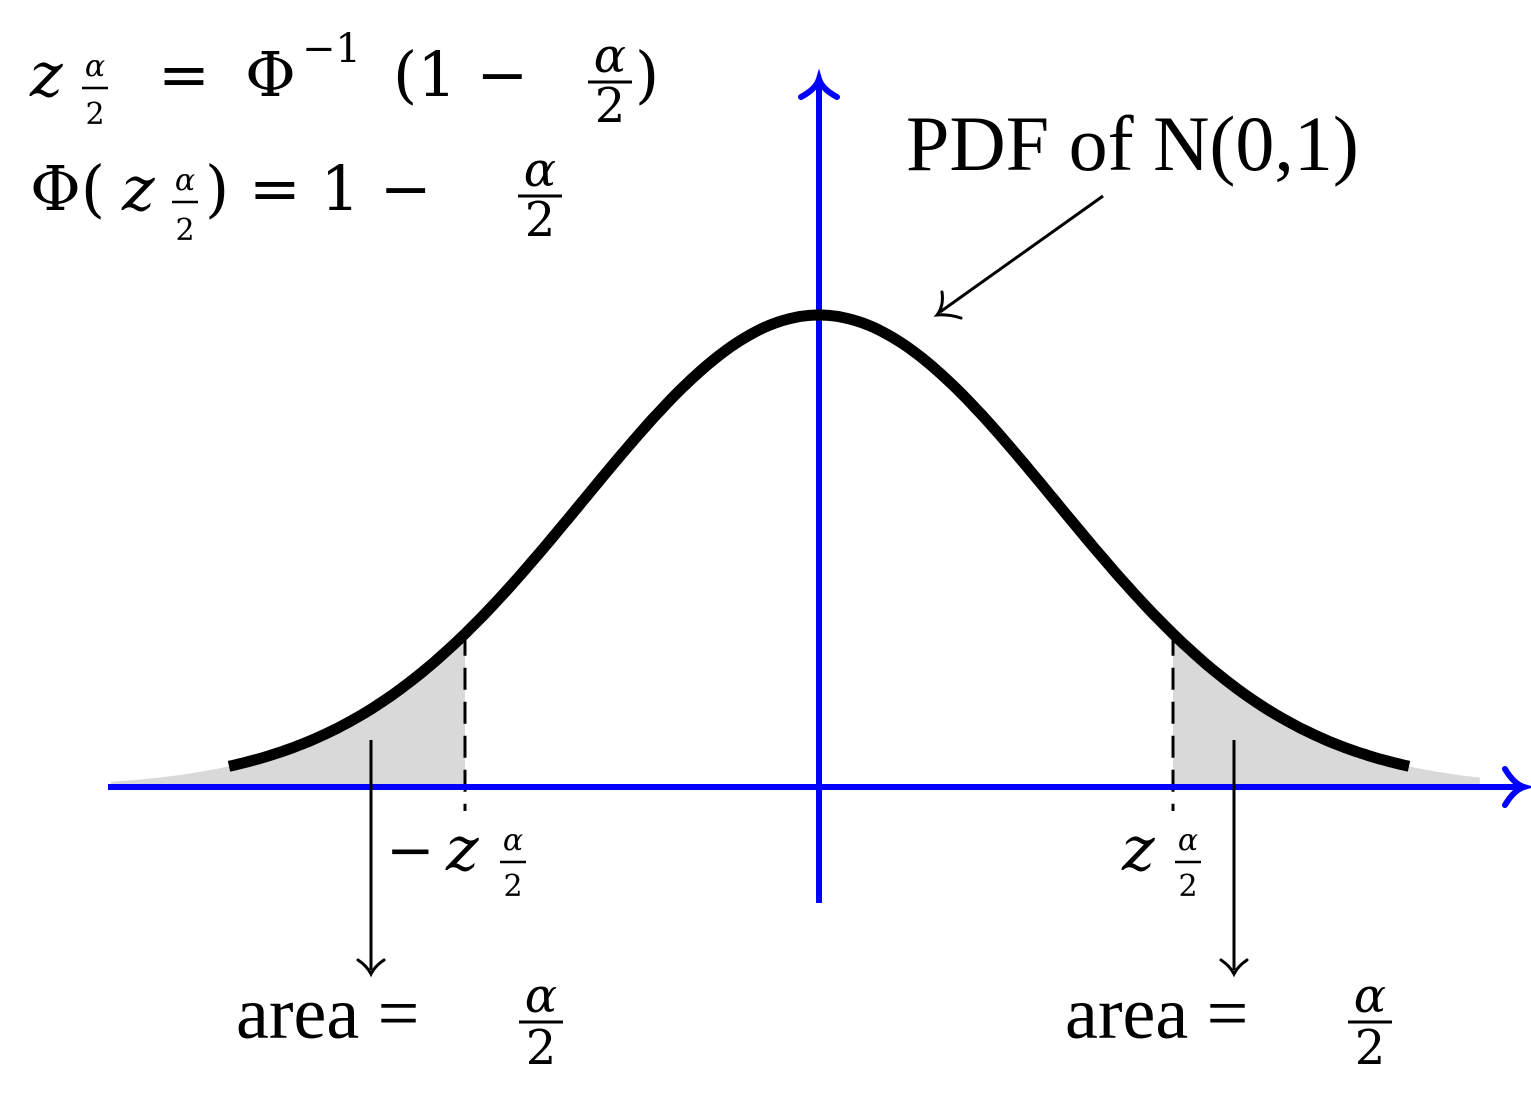 The height and width of the screenshot is (1094, 1531). I want to click on left-area-frac-num: α, so click(541, 996).